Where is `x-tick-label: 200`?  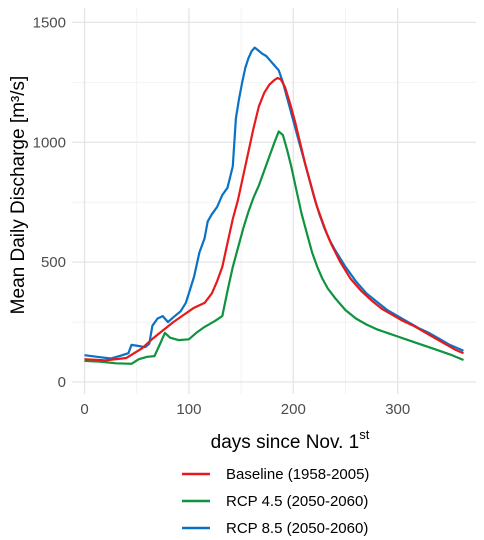 x-tick-label: 200 is located at coordinates (293, 409).